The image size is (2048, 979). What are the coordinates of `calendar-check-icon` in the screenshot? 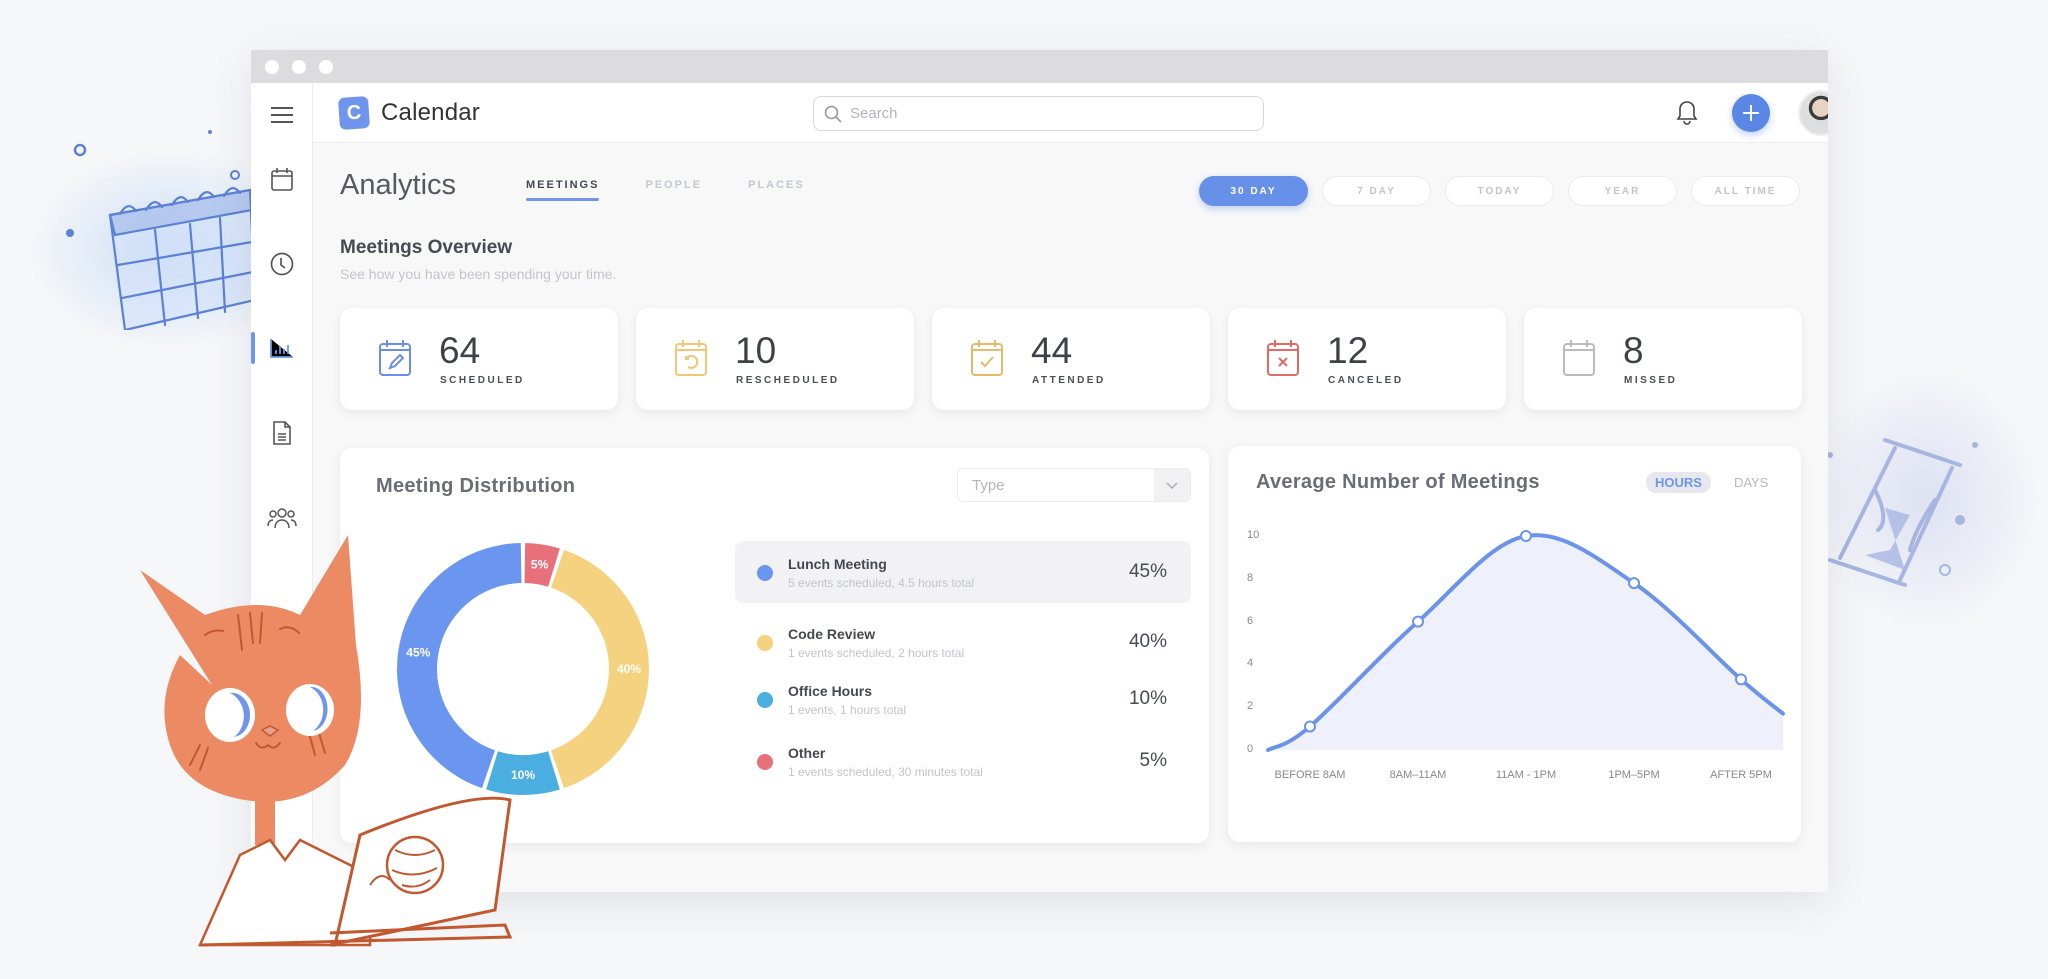 It's located at (987, 358).